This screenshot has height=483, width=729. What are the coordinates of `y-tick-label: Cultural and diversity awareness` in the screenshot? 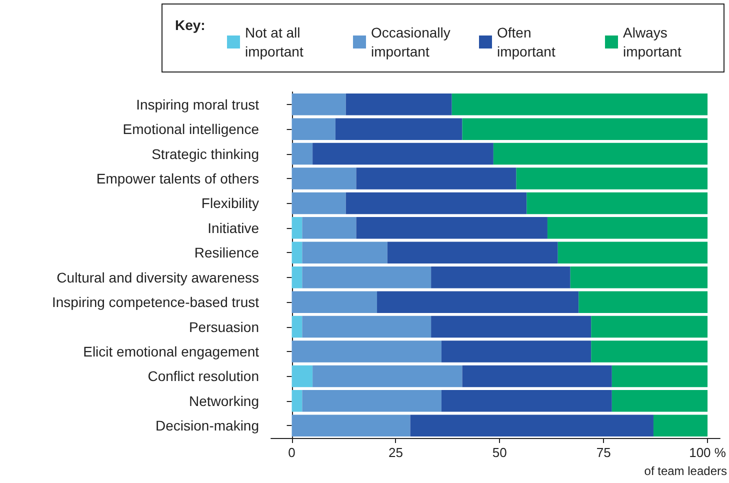 It's located at (157, 277).